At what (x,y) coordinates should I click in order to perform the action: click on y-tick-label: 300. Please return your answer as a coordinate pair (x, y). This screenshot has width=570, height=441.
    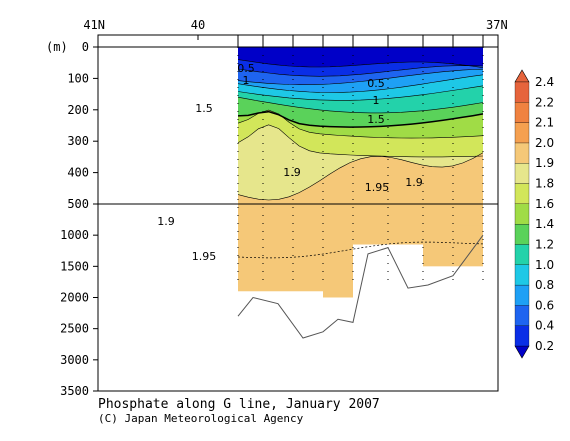
    Looking at the image, I should click on (78, 141).